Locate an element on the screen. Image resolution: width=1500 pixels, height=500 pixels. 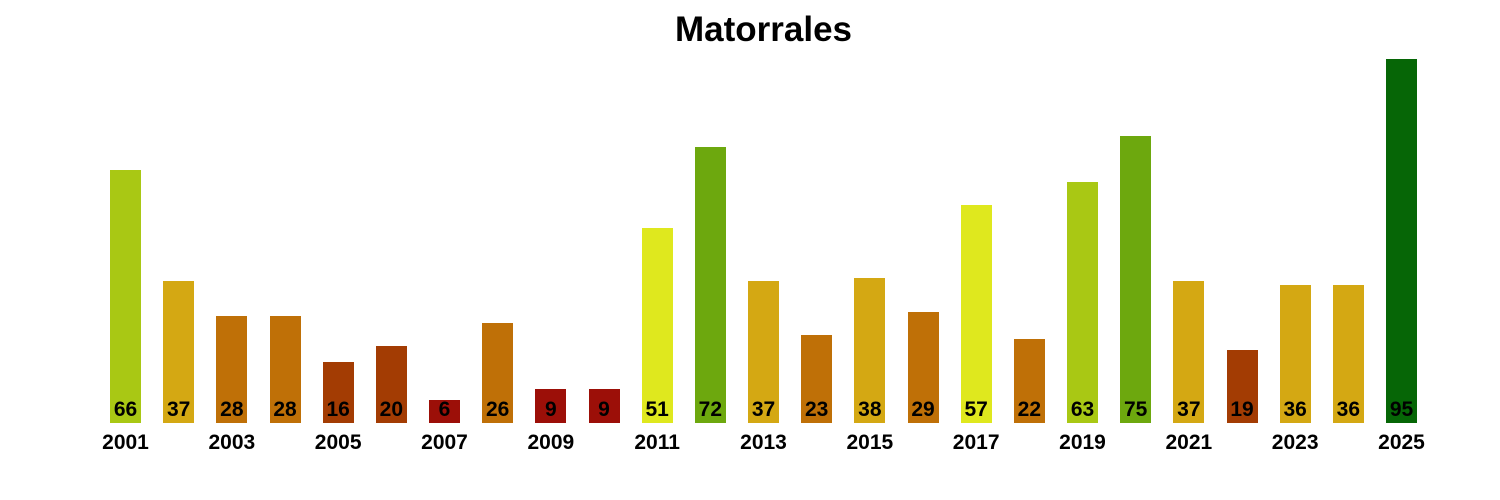
bar-value-label: 23 is located at coordinates (816, 409).